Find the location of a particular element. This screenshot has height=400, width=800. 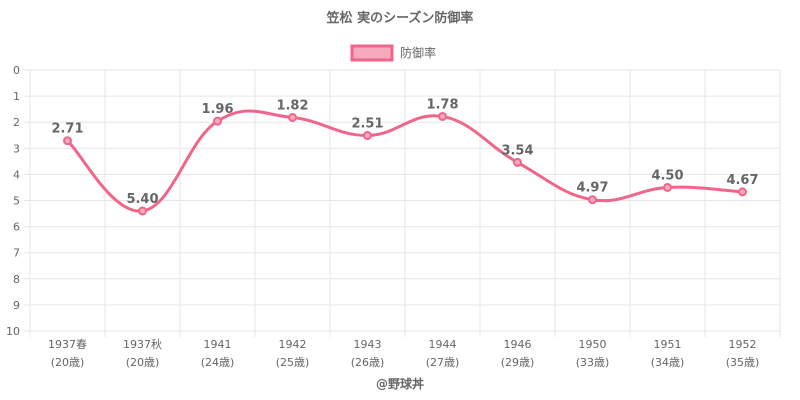

x-tick-label: 1937春 is located at coordinates (67, 344).